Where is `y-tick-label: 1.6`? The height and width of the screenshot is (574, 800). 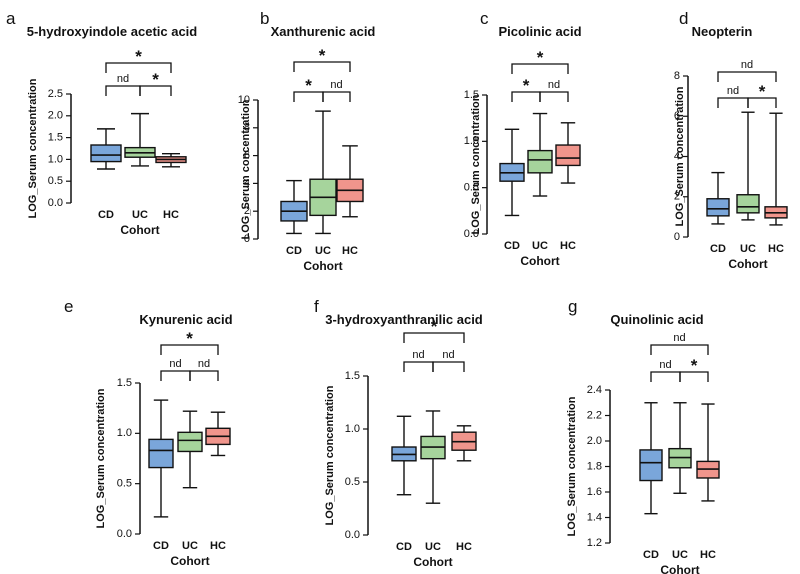 y-tick-label: 1.6 is located at coordinates (594, 492).